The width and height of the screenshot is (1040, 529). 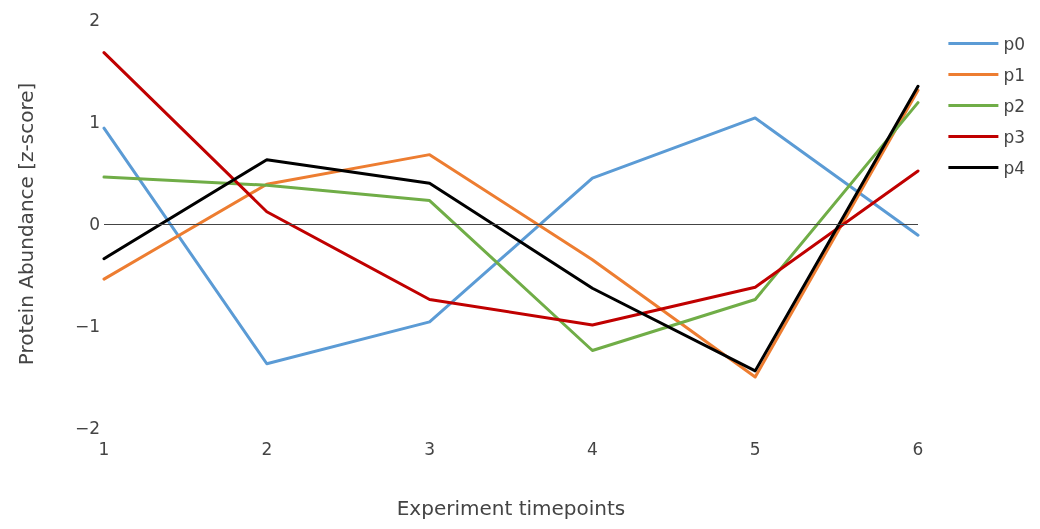 I want to click on x-axis-title: Experiment timepoints, so click(x=511, y=508).